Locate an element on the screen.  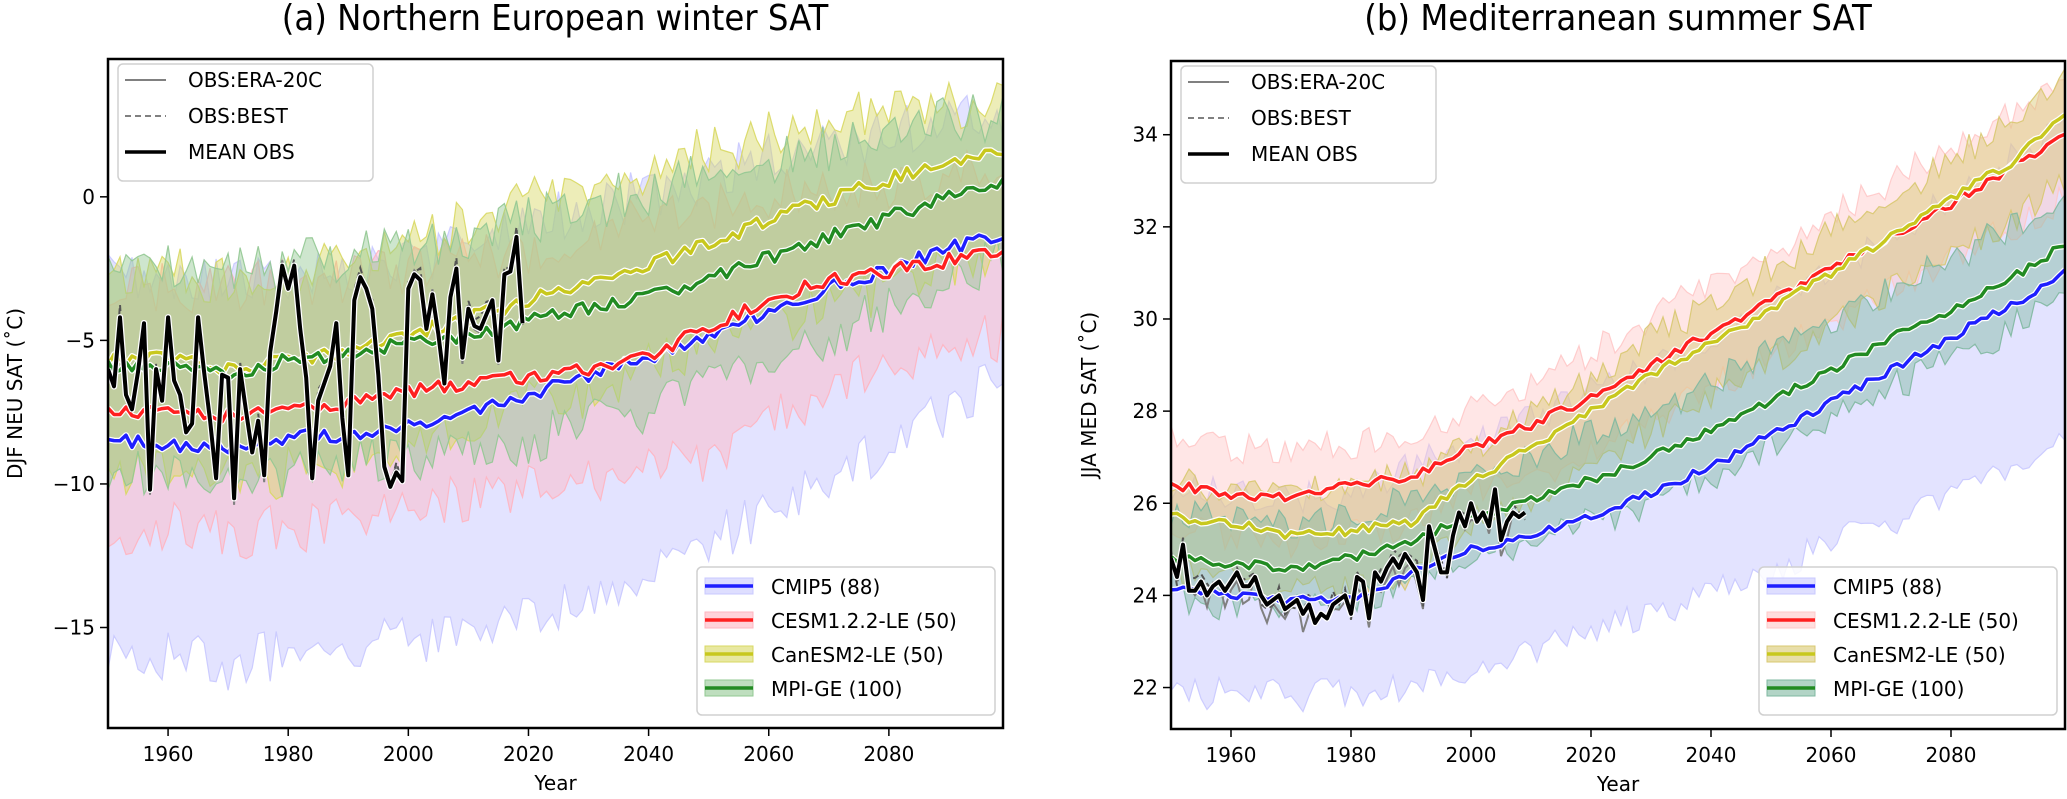
y-axis-label: JJA MED SAT (˚C) is located at coordinates (1089, 396).